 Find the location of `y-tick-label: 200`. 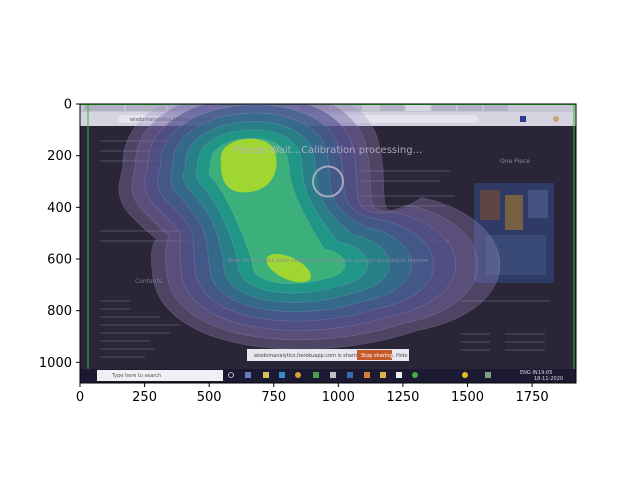

y-tick-label: 200 is located at coordinates (59, 156).